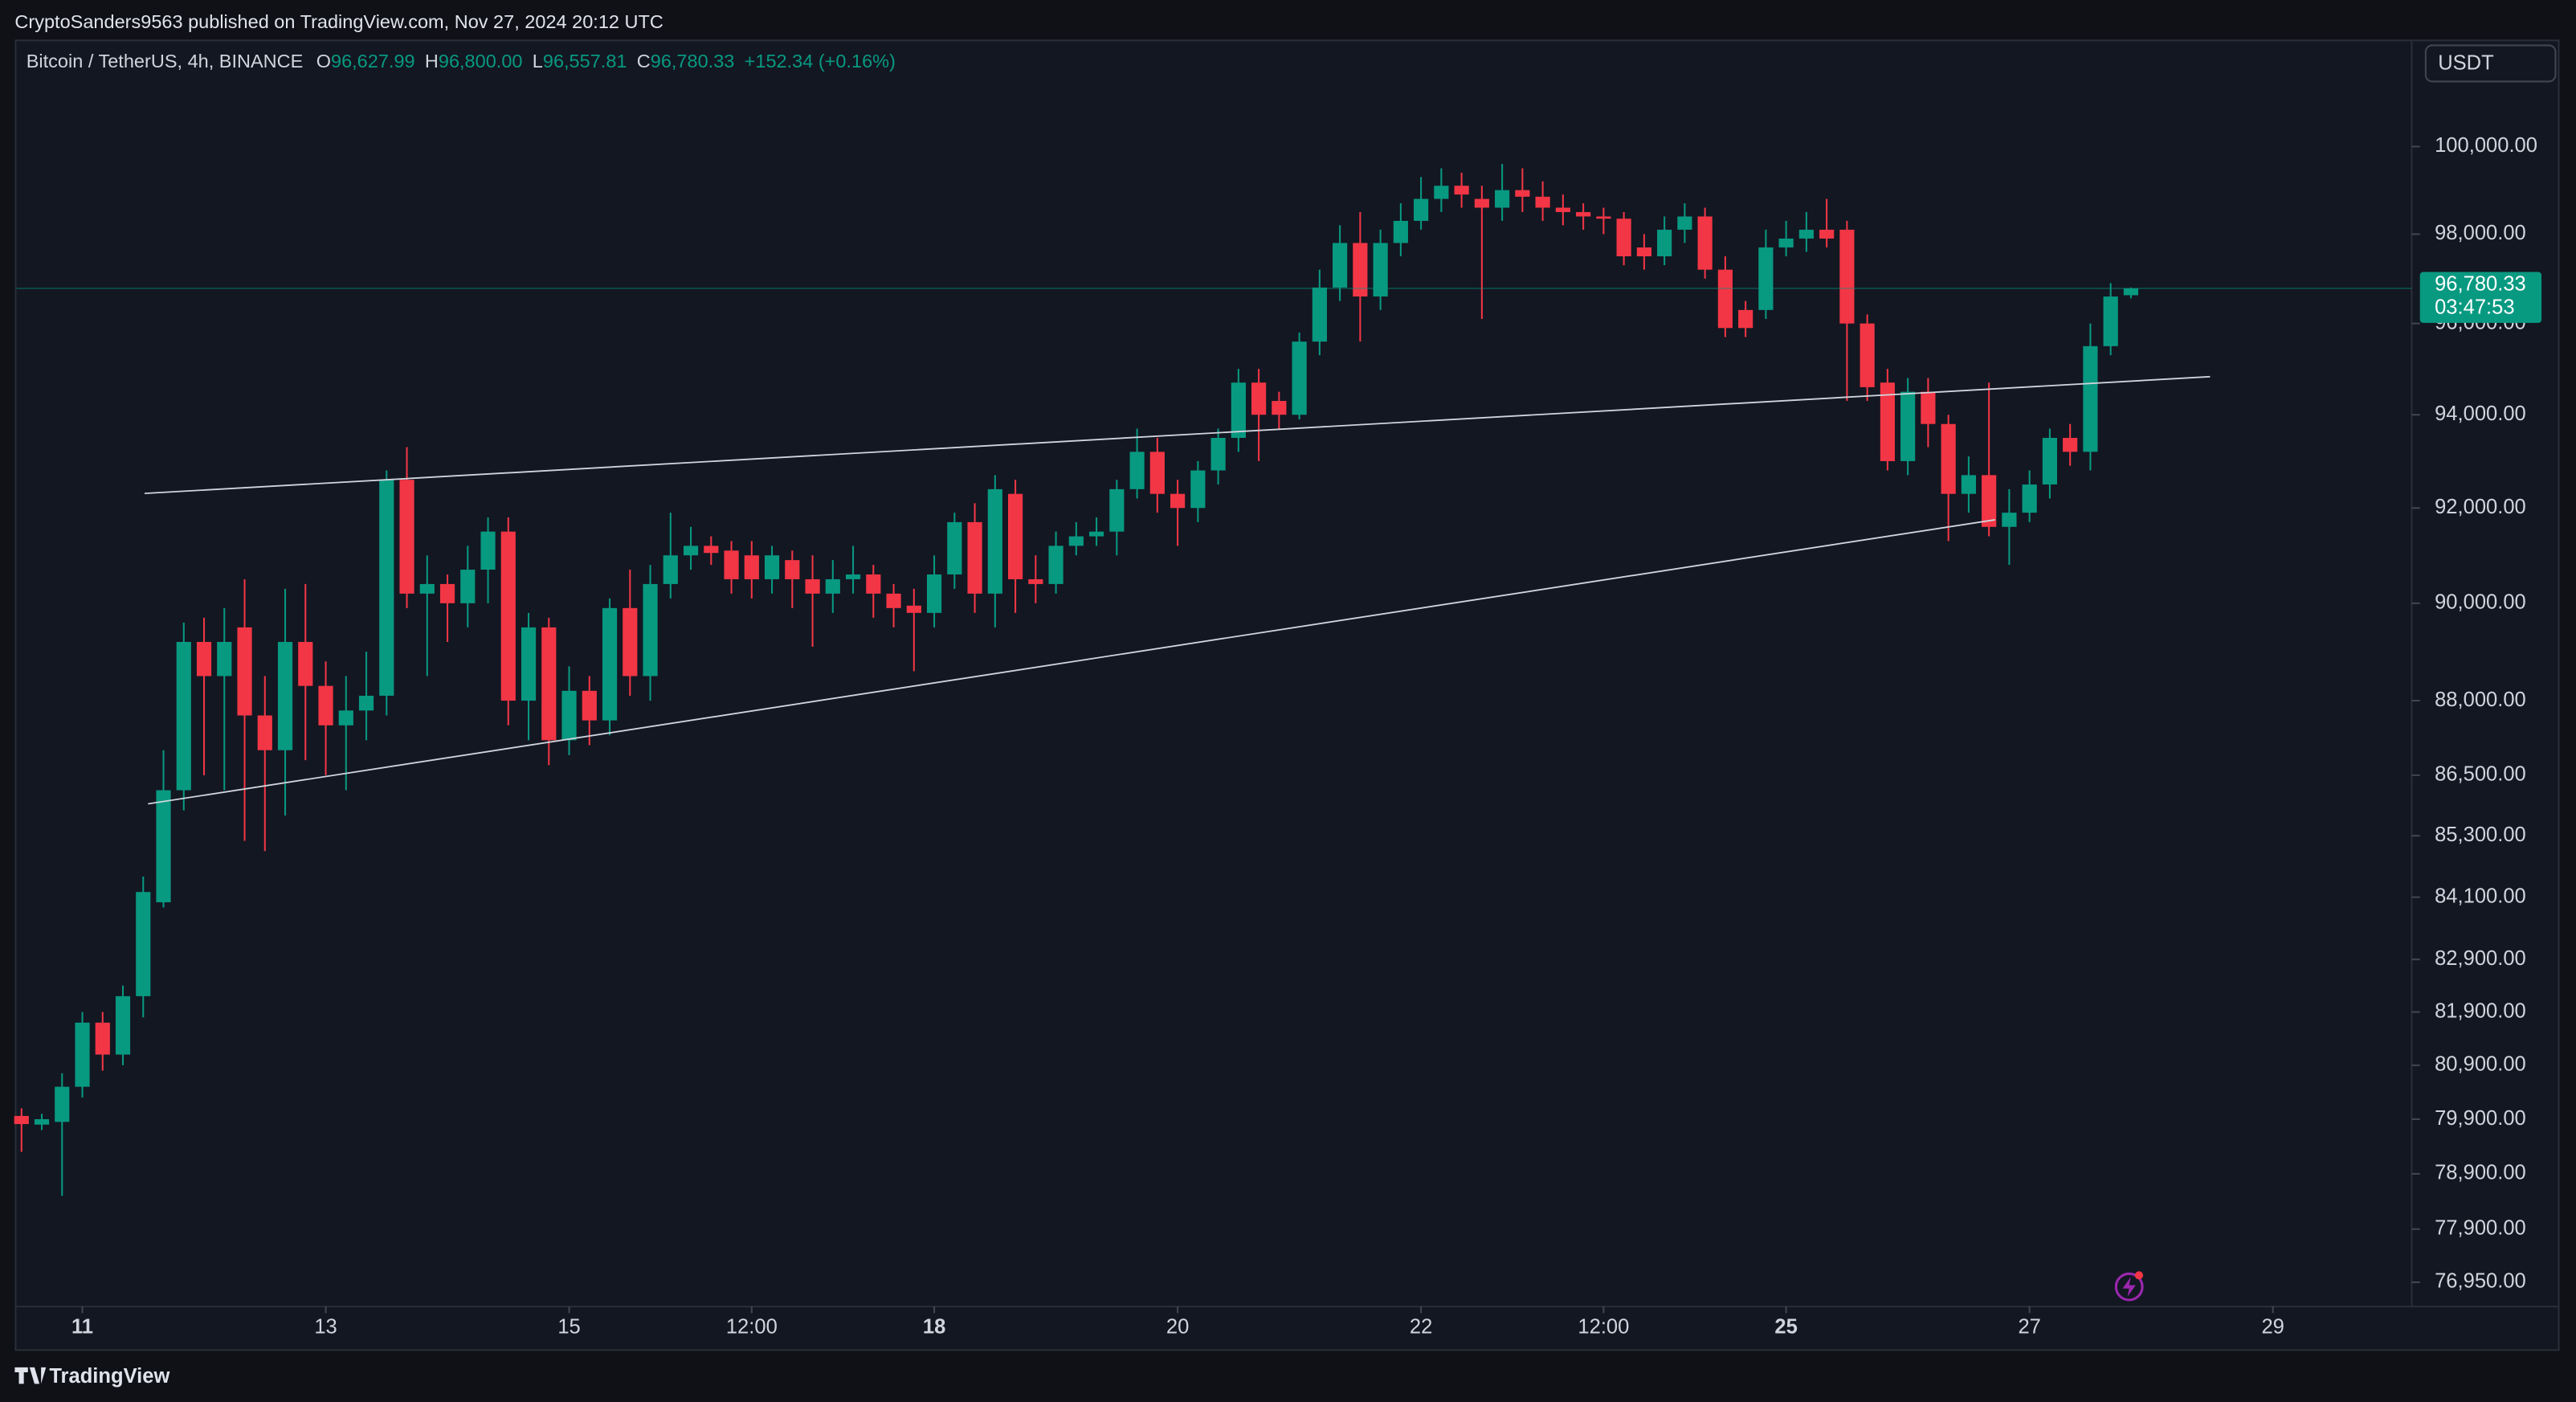 This screenshot has height=1402, width=2576. Describe the element at coordinates (109, 1377) in the screenshot. I see `brand-name: TradingView` at that location.